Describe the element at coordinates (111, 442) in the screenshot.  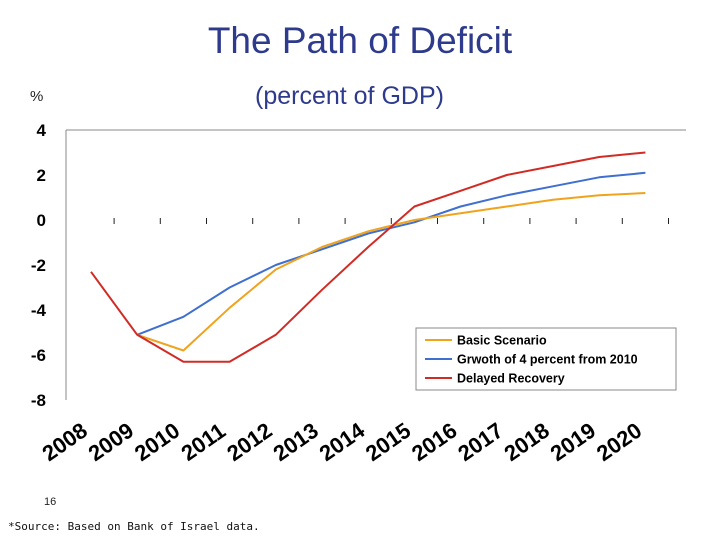
I see `x-tick-label: 2009` at that location.